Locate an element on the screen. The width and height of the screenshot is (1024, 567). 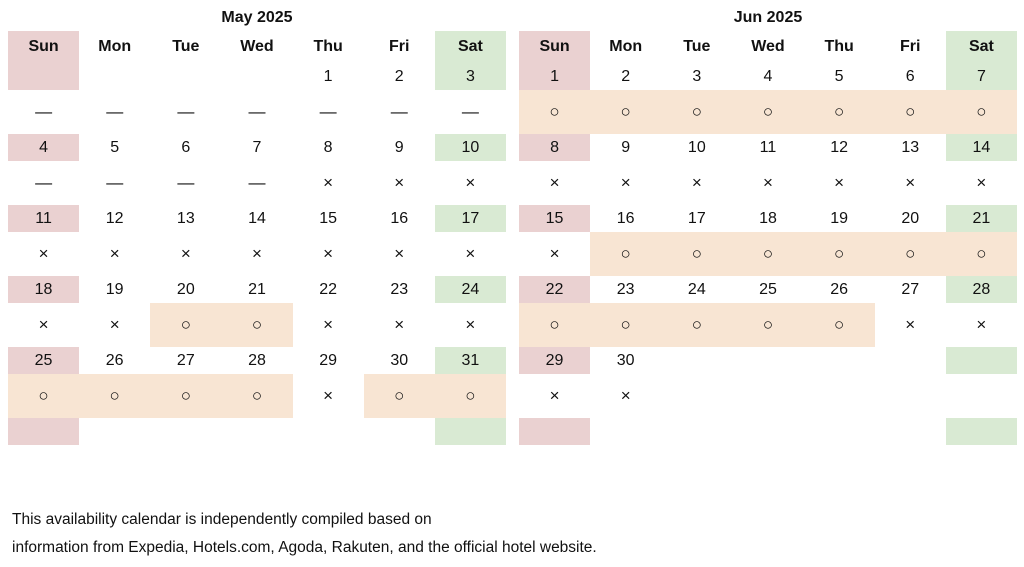
date-cell: 7 is located at coordinates (257, 147).